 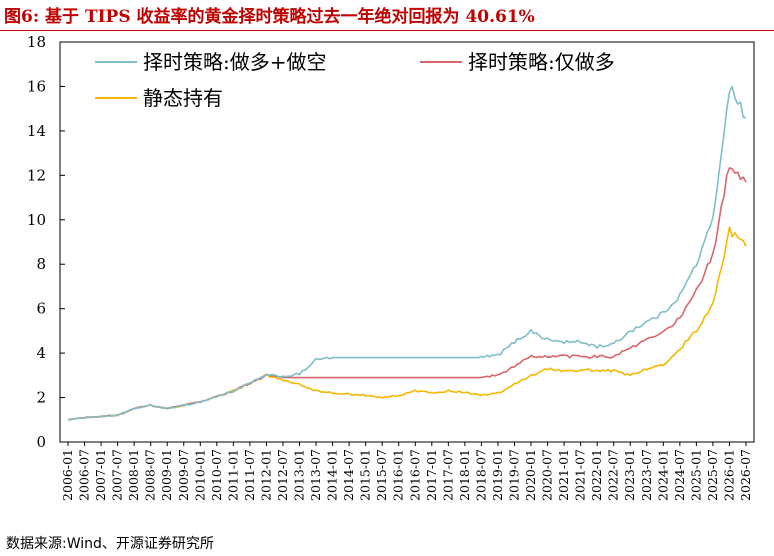 What do you see at coordinates (646, 475) in the screenshot?
I see `x-tick-label: 2023-07` at bounding box center [646, 475].